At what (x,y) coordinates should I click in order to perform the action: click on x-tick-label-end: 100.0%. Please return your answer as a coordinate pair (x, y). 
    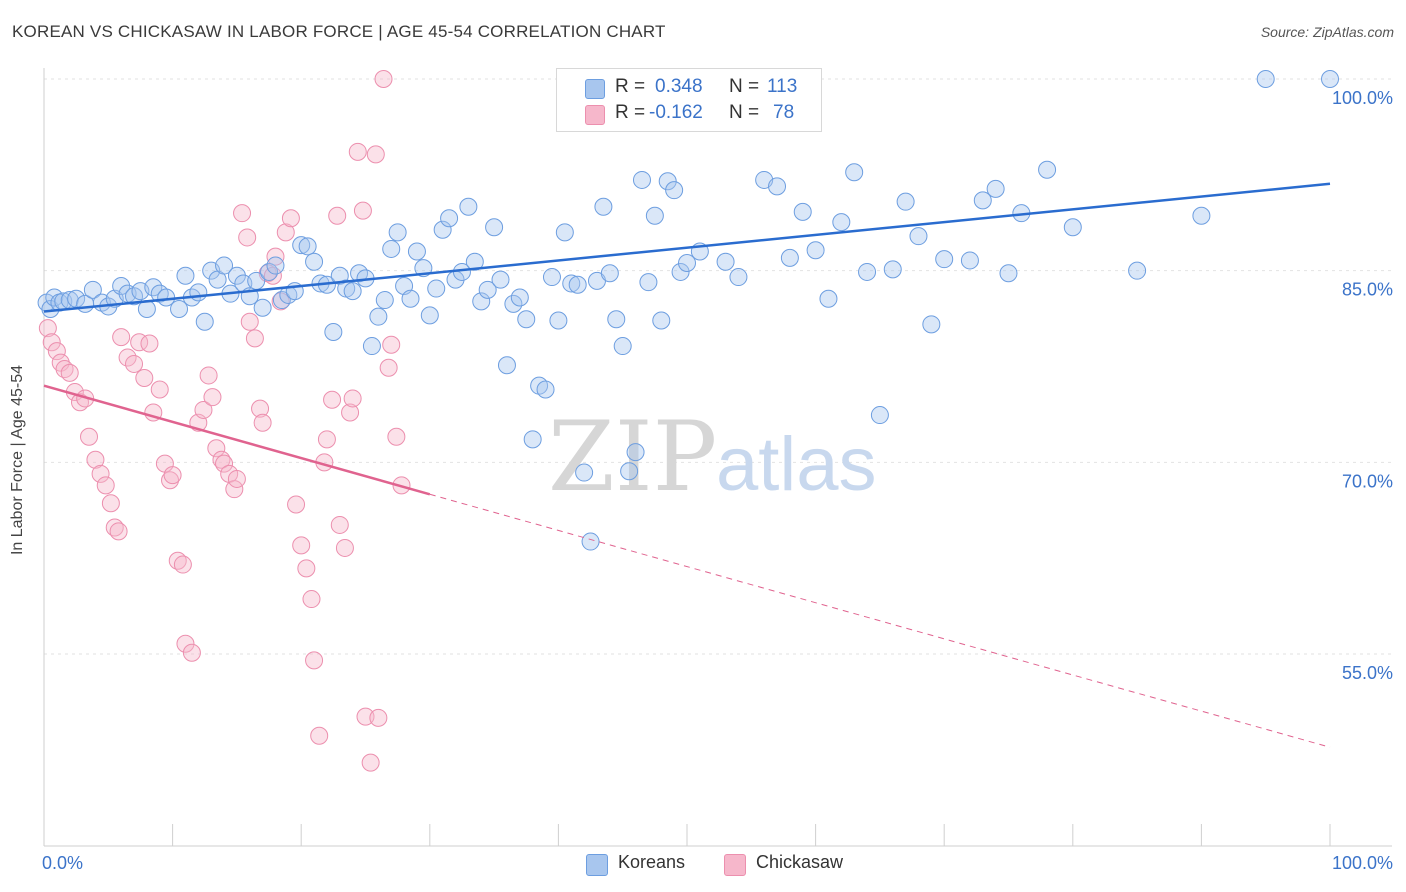
    Looking at the image, I should click on (1362, 863).